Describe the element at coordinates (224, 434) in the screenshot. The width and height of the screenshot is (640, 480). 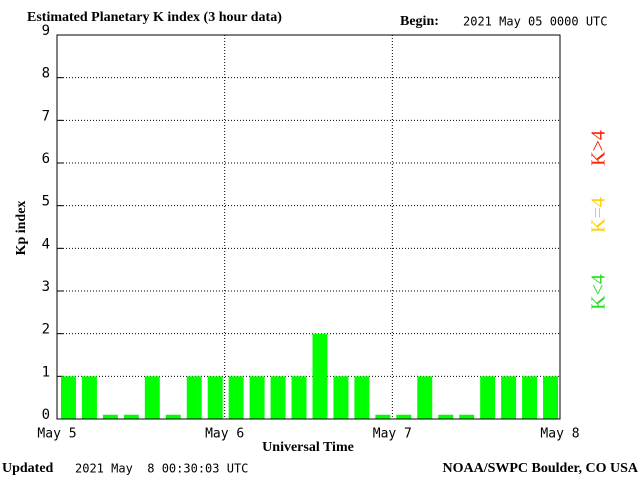
I see `x-tick-label: May 6` at that location.